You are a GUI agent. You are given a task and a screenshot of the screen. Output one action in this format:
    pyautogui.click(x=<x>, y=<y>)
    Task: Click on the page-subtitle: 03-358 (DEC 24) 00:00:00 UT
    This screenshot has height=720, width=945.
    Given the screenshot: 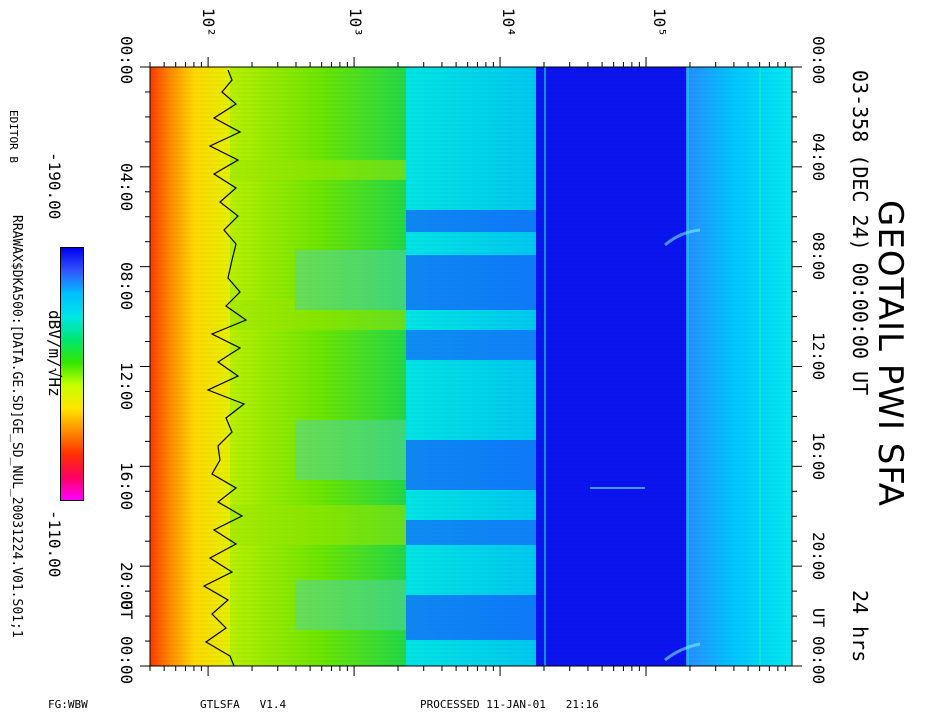 What is the action you would take?
    pyautogui.click(x=860, y=233)
    